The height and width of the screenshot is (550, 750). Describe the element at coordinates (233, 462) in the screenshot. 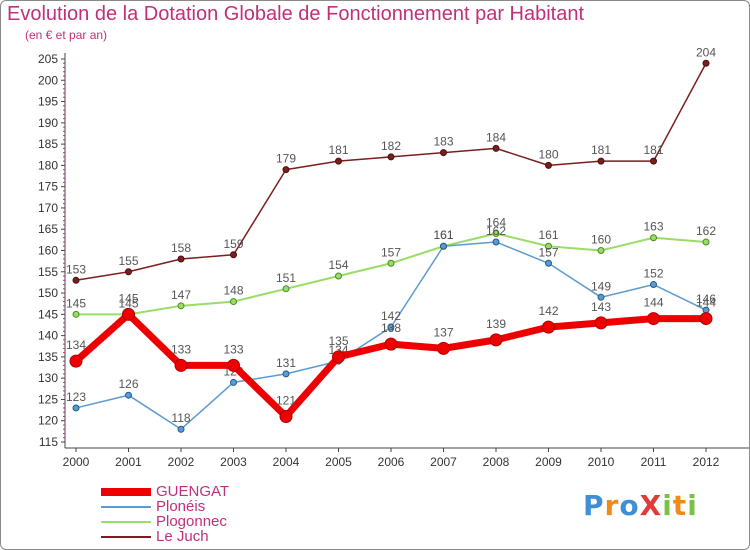

I see `x-tick-label: 2003` at that location.